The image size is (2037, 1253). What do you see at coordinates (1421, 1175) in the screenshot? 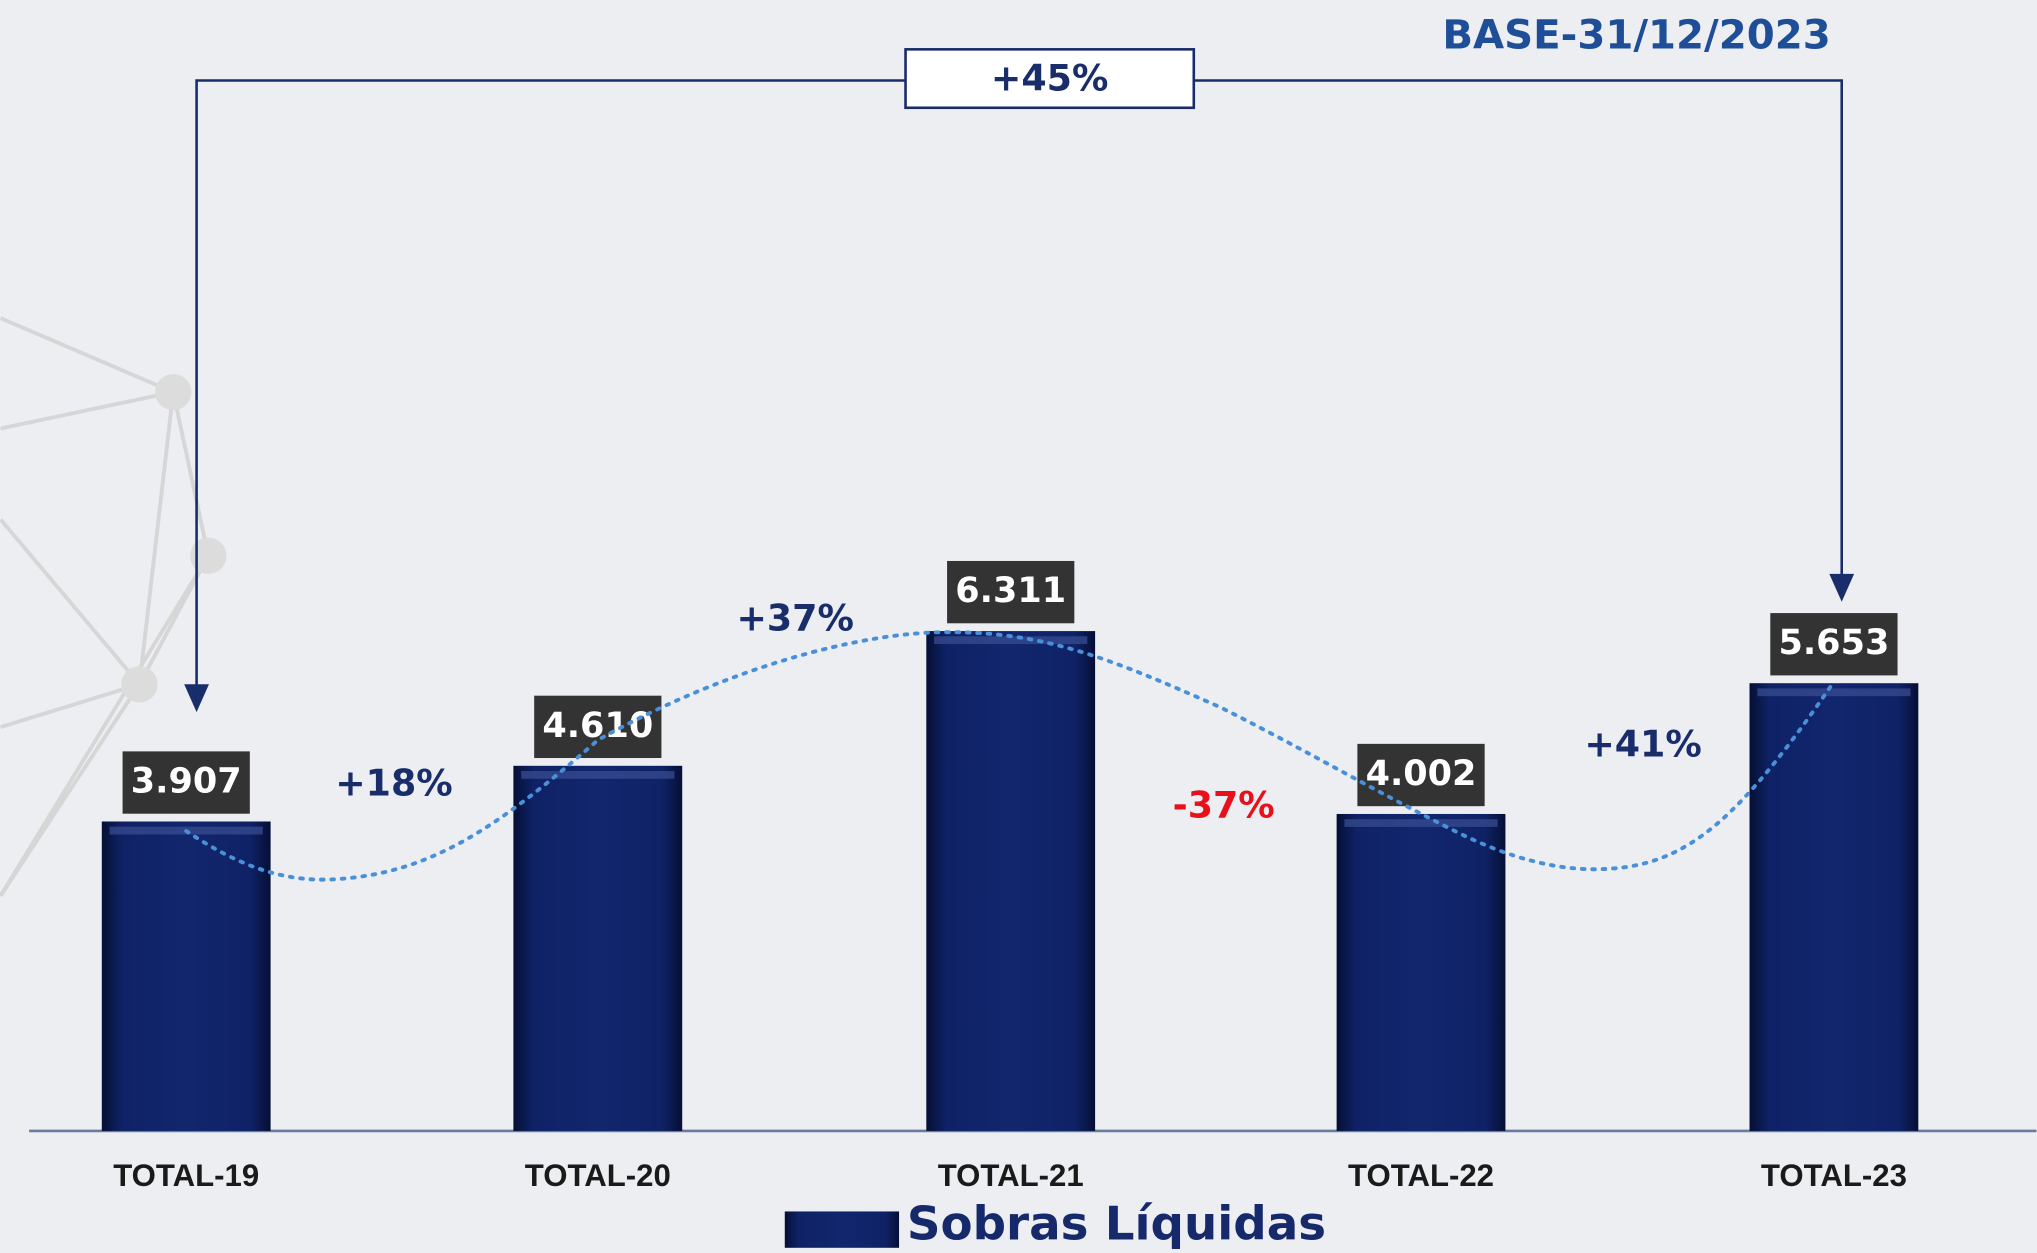
I see `x-tick-label: TOTAL-22` at bounding box center [1421, 1175].